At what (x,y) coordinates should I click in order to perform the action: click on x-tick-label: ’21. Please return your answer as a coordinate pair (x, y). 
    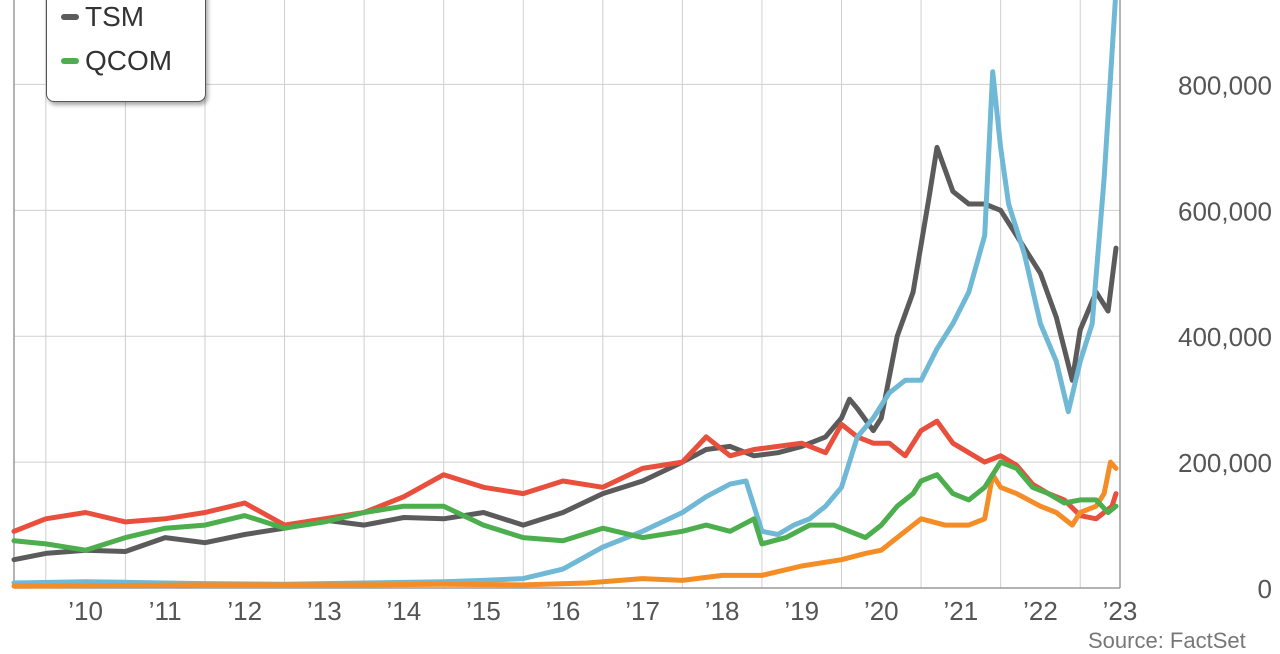
    Looking at the image, I should click on (961, 611).